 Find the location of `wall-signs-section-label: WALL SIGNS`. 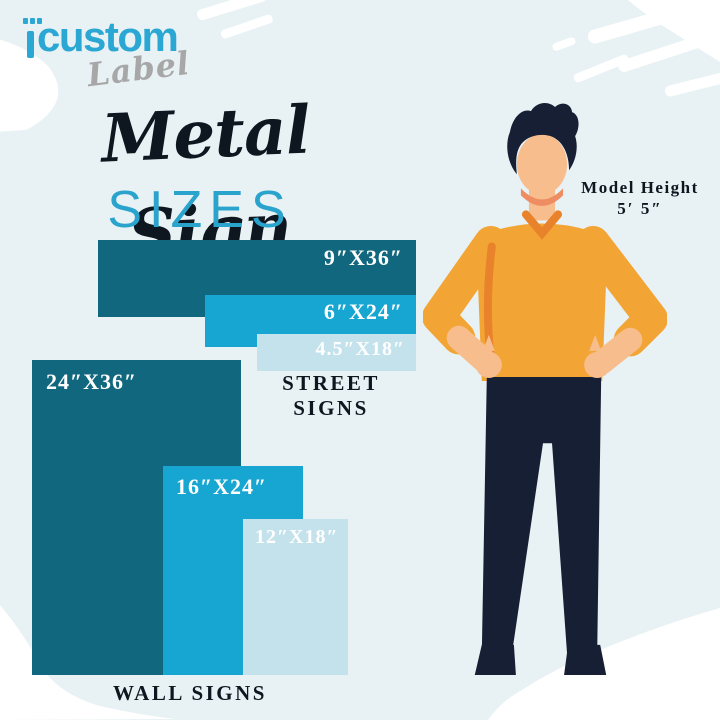

wall-signs-section-label: WALL SIGNS is located at coordinates (190, 693).